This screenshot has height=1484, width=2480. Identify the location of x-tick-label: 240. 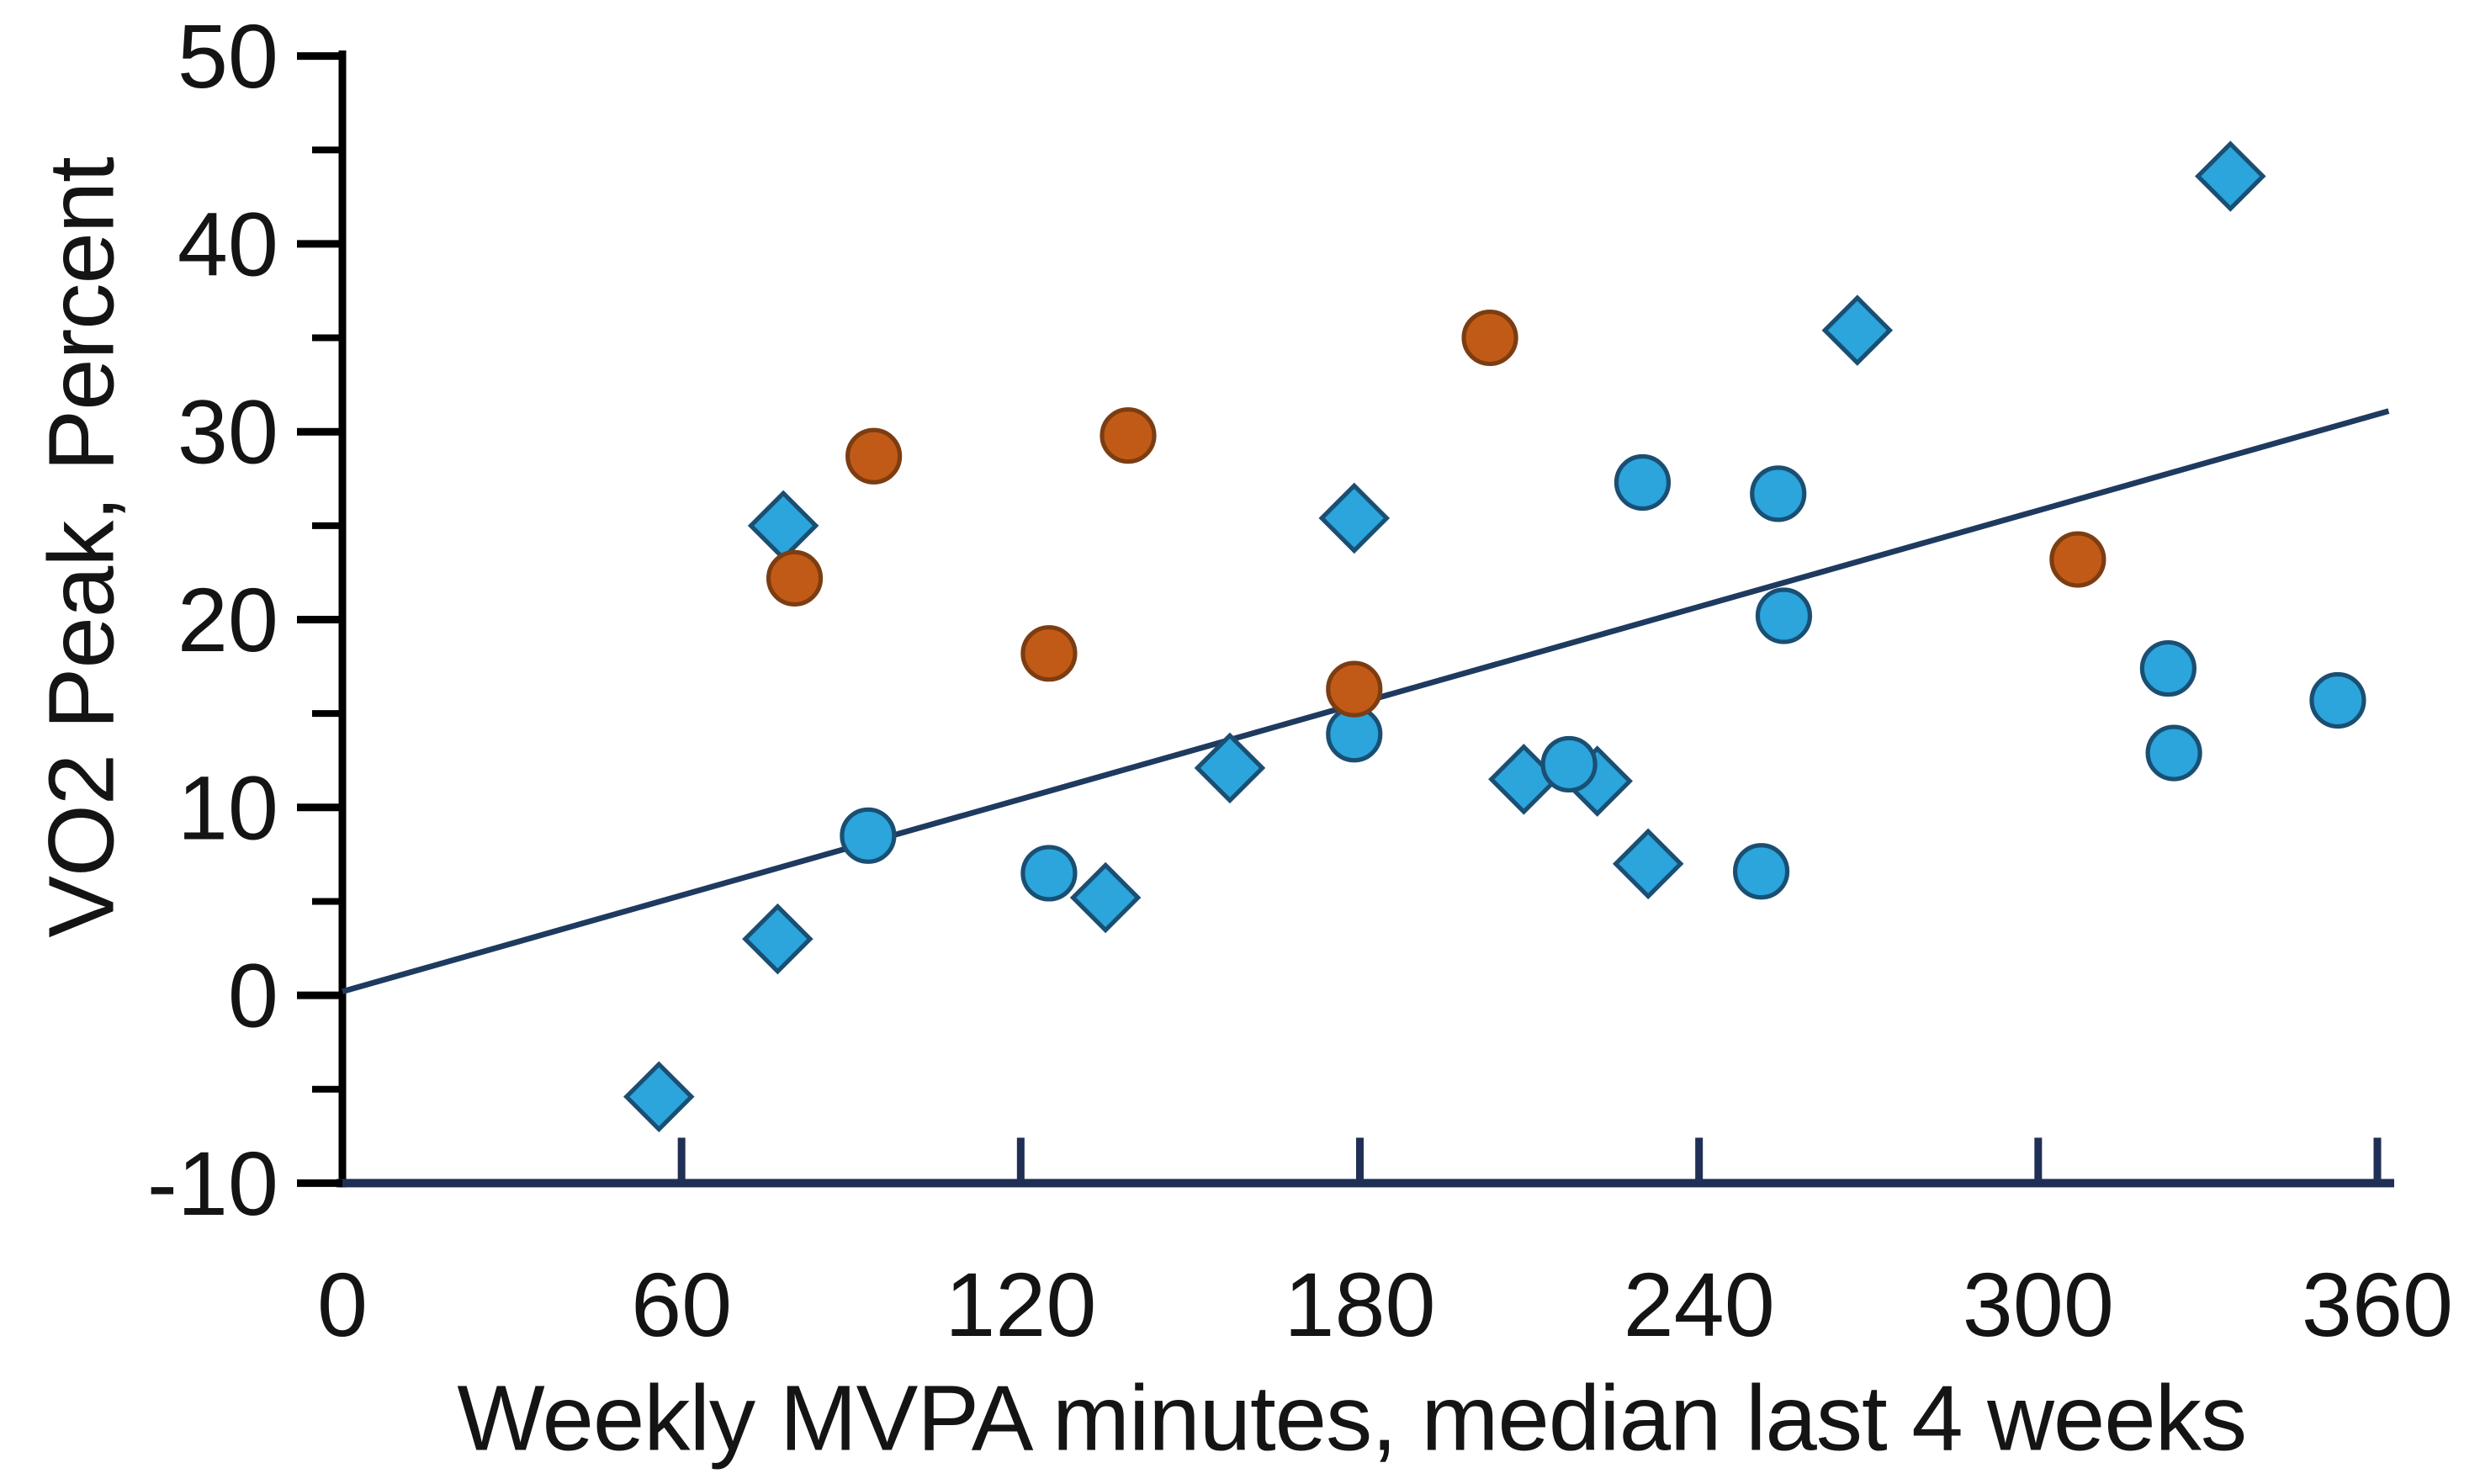
(1699, 1304).